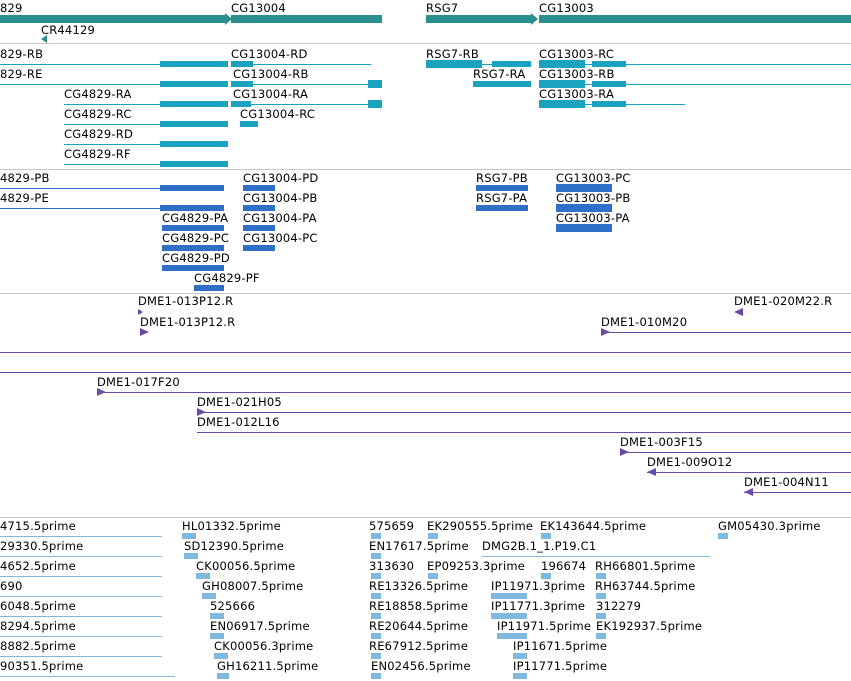 The image size is (851, 681). I want to click on transcript-label: RSG7-RA, so click(499, 74).